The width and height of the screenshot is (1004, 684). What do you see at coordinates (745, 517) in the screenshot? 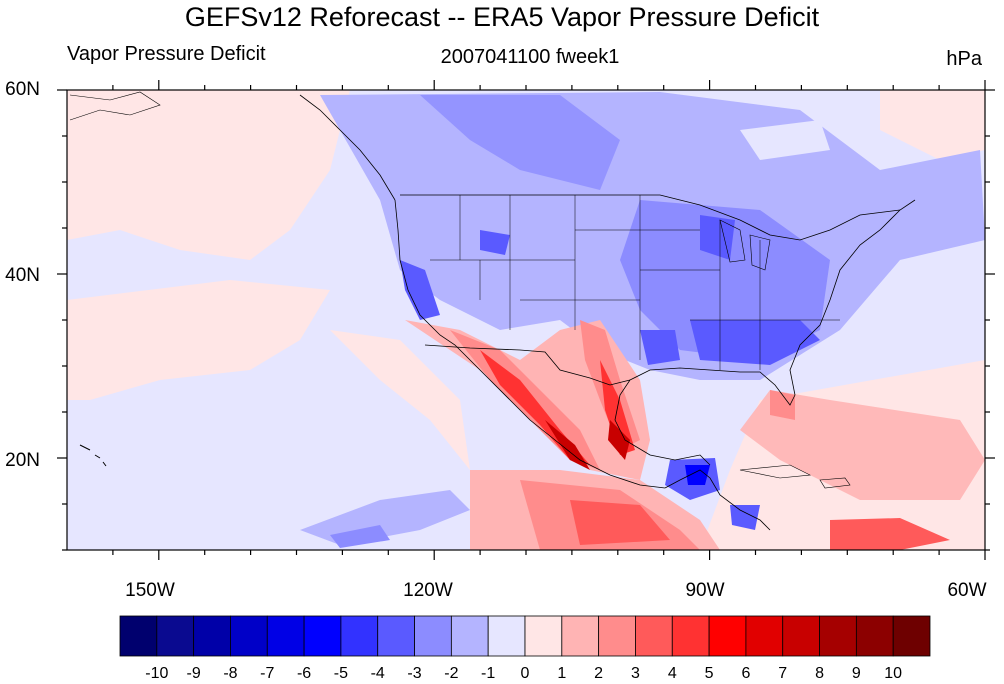
I see `field-honduras-blue` at bounding box center [745, 517].